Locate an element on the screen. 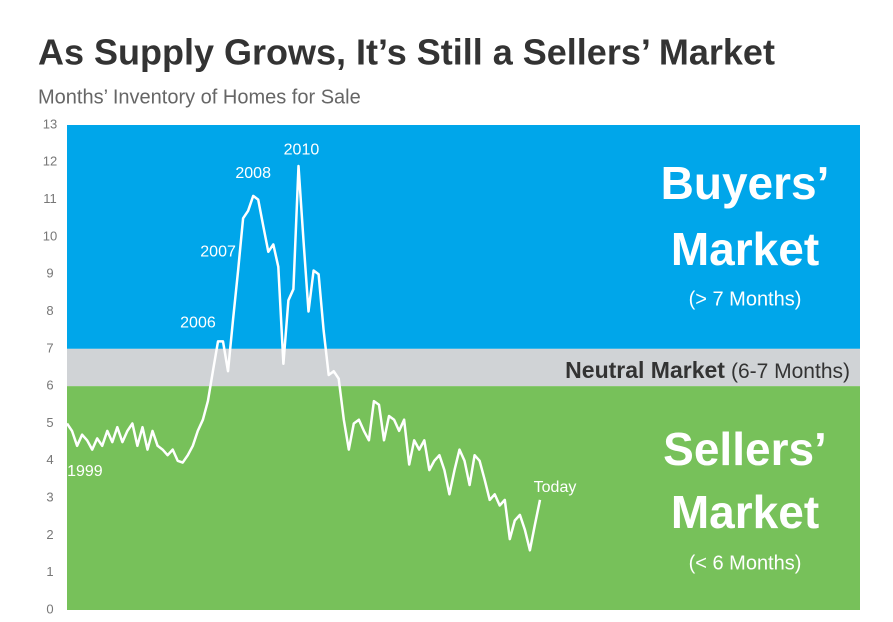 This screenshot has width=893, height=622. y-tick-label: 12 is located at coordinates (50, 161).